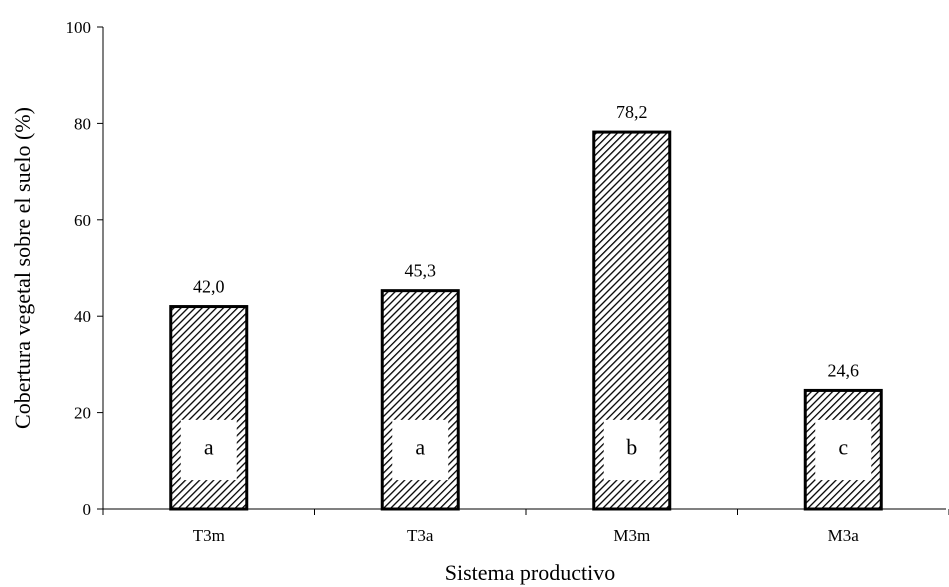 Image resolution: width=949 pixels, height=587 pixels. I want to click on x-tick-label: M3m, so click(631, 535).